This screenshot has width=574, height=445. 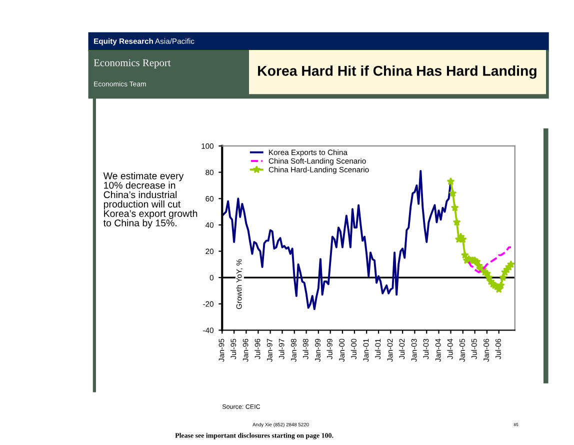 I want to click on chart-title: Korea Hard Hit if China Has Hard Landing, so click(x=397, y=72).